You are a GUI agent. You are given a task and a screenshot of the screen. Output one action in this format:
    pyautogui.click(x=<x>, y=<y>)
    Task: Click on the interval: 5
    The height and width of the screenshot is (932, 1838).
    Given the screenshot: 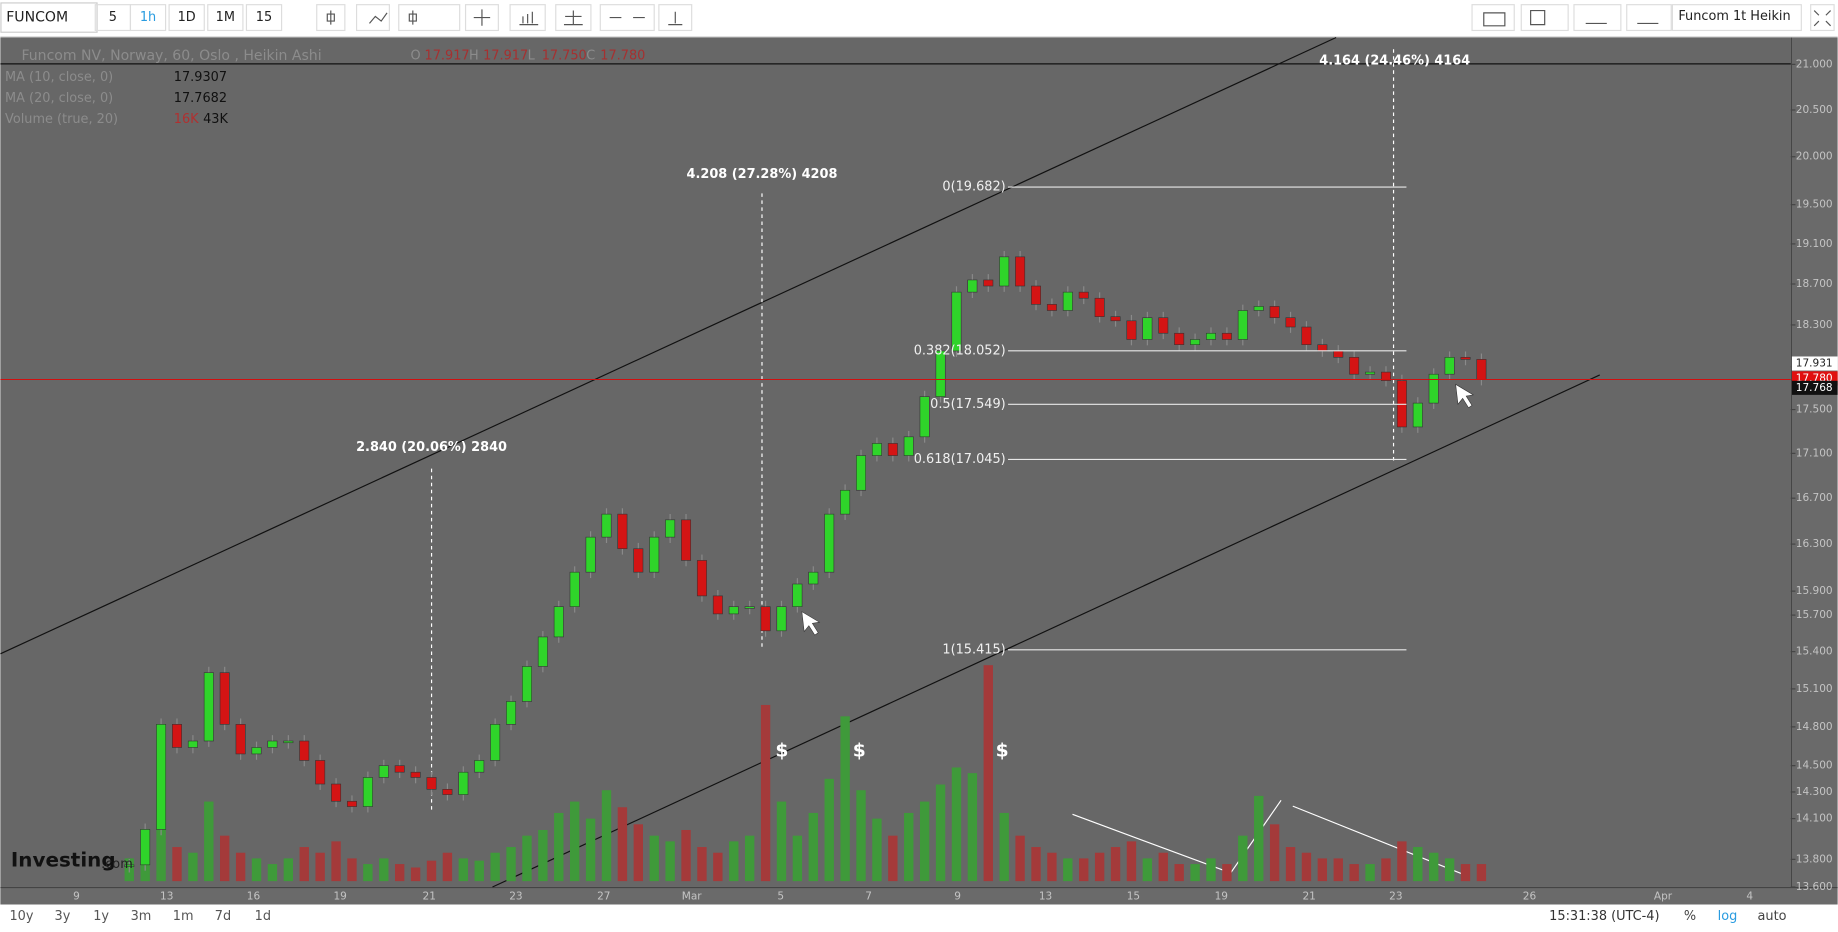 What is the action you would take?
    pyautogui.click(x=113, y=17)
    